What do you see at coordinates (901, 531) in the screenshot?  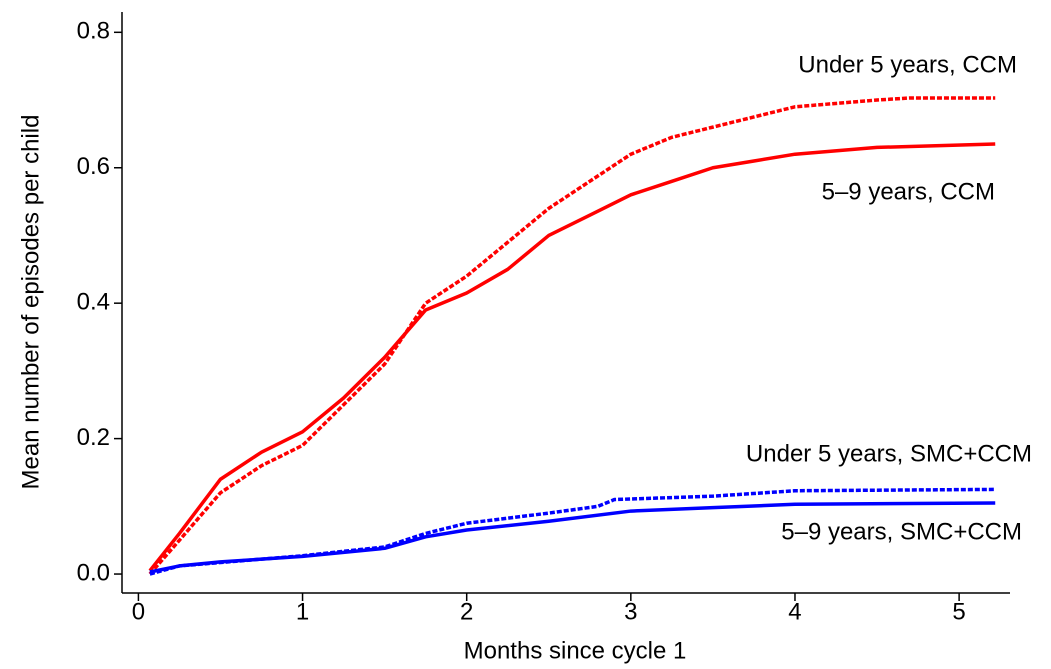 I see `series-label: 5–9 years, SMC+CCM` at bounding box center [901, 531].